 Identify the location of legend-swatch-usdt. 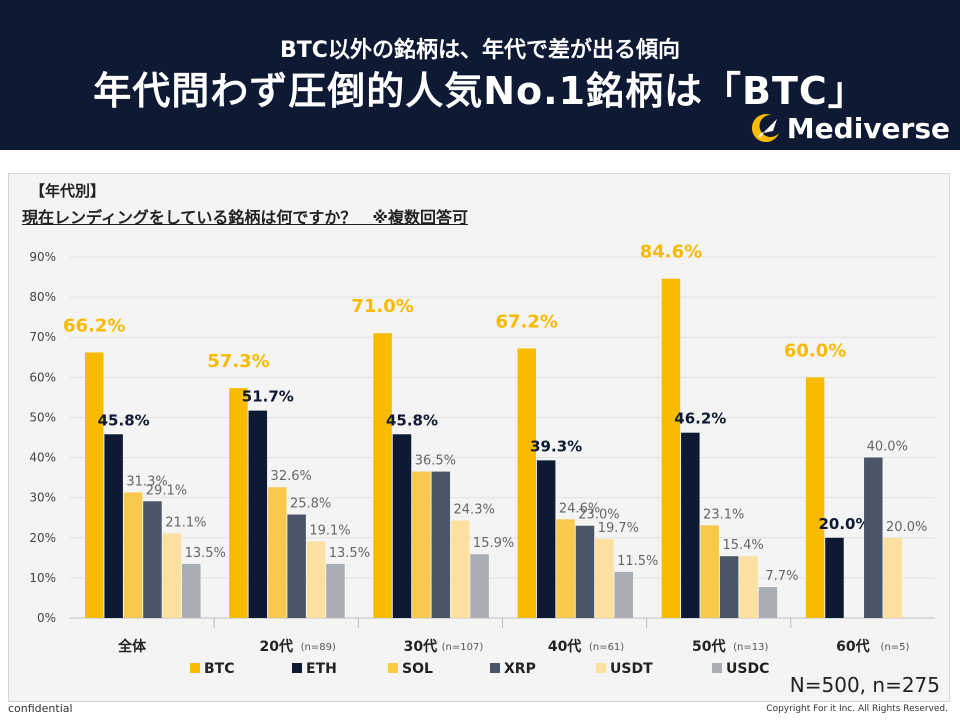
(601, 668).